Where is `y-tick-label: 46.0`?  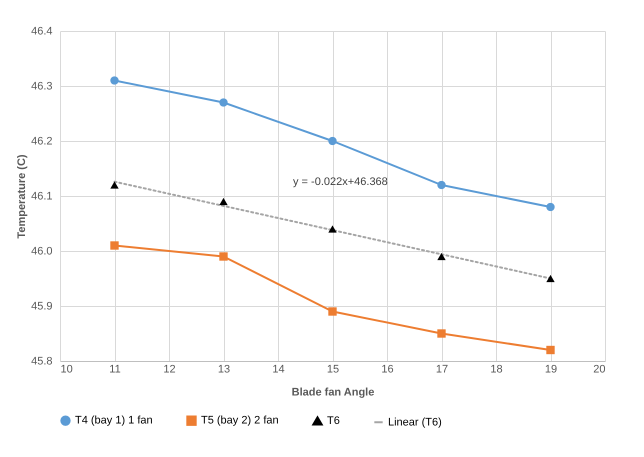 y-tick-label: 46.0 is located at coordinates (41, 252).